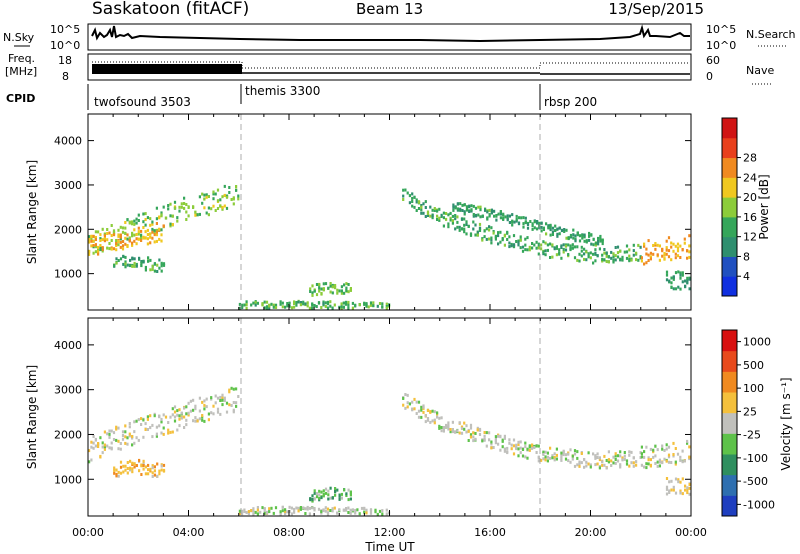 This screenshot has height=554, width=800. Describe the element at coordinates (729, 246) in the screenshot. I see `power-colorbar-cell` at that location.